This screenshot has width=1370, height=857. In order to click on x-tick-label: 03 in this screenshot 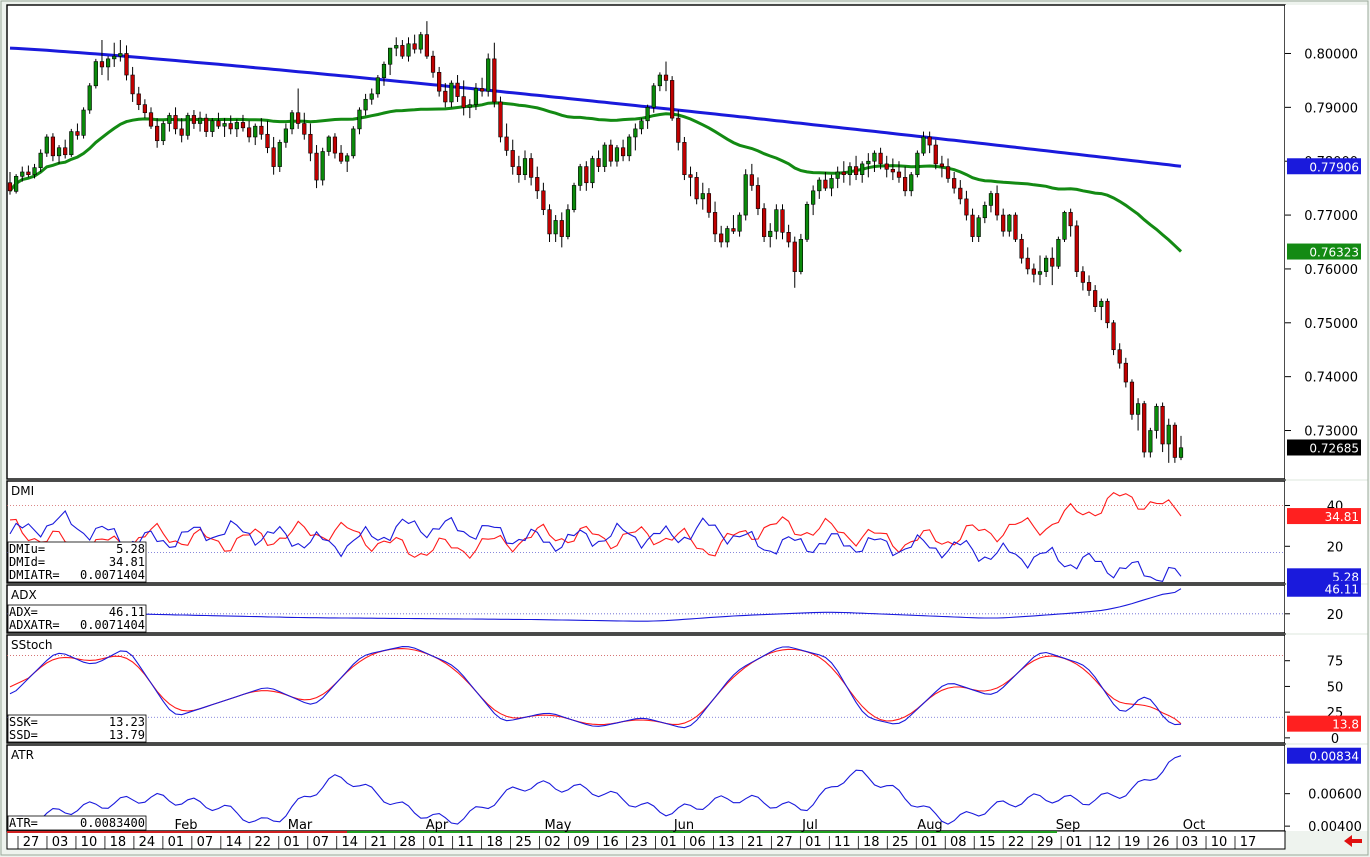, I will do `click(1190, 842)`.